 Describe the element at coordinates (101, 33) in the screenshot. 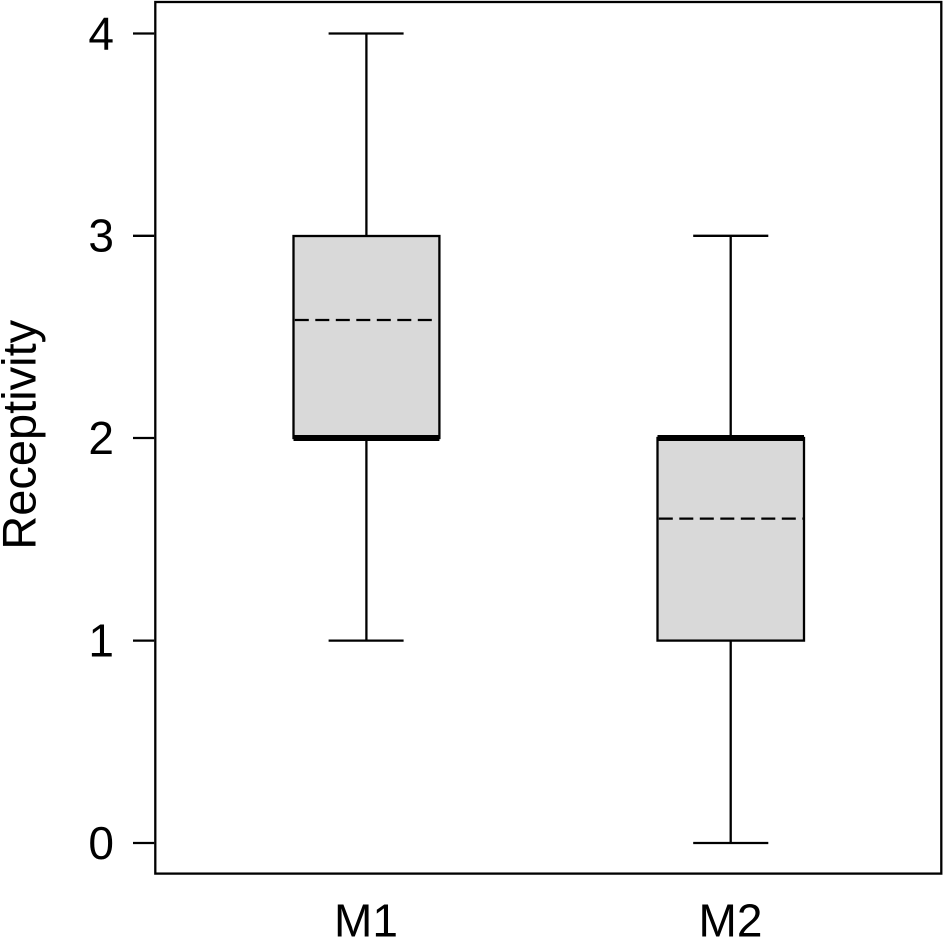

I see `svg-text: 4` at that location.